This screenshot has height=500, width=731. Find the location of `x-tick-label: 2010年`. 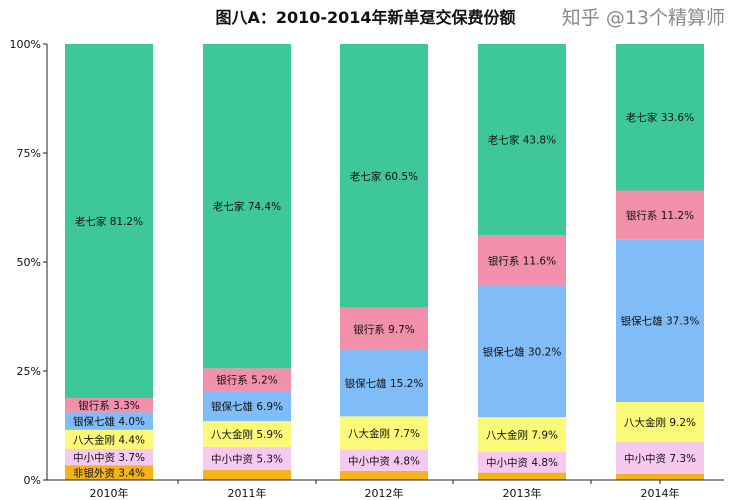

x-tick-label: 2010年 is located at coordinates (109, 493).